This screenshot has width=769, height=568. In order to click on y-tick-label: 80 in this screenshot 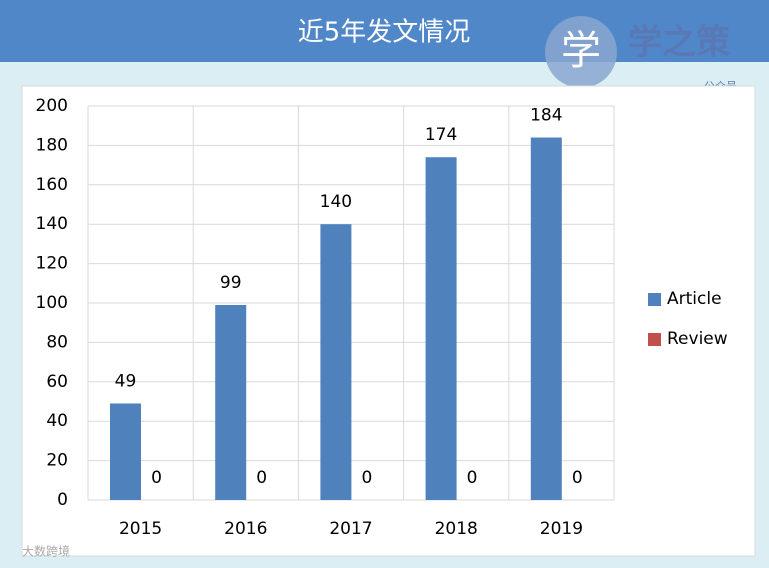, I will do `click(57, 342)`.